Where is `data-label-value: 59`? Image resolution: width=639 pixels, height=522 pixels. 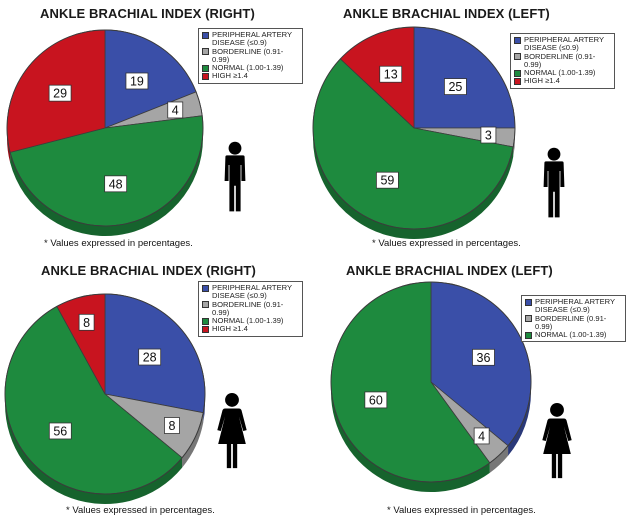 data-label-value: 59 is located at coordinates (387, 181).